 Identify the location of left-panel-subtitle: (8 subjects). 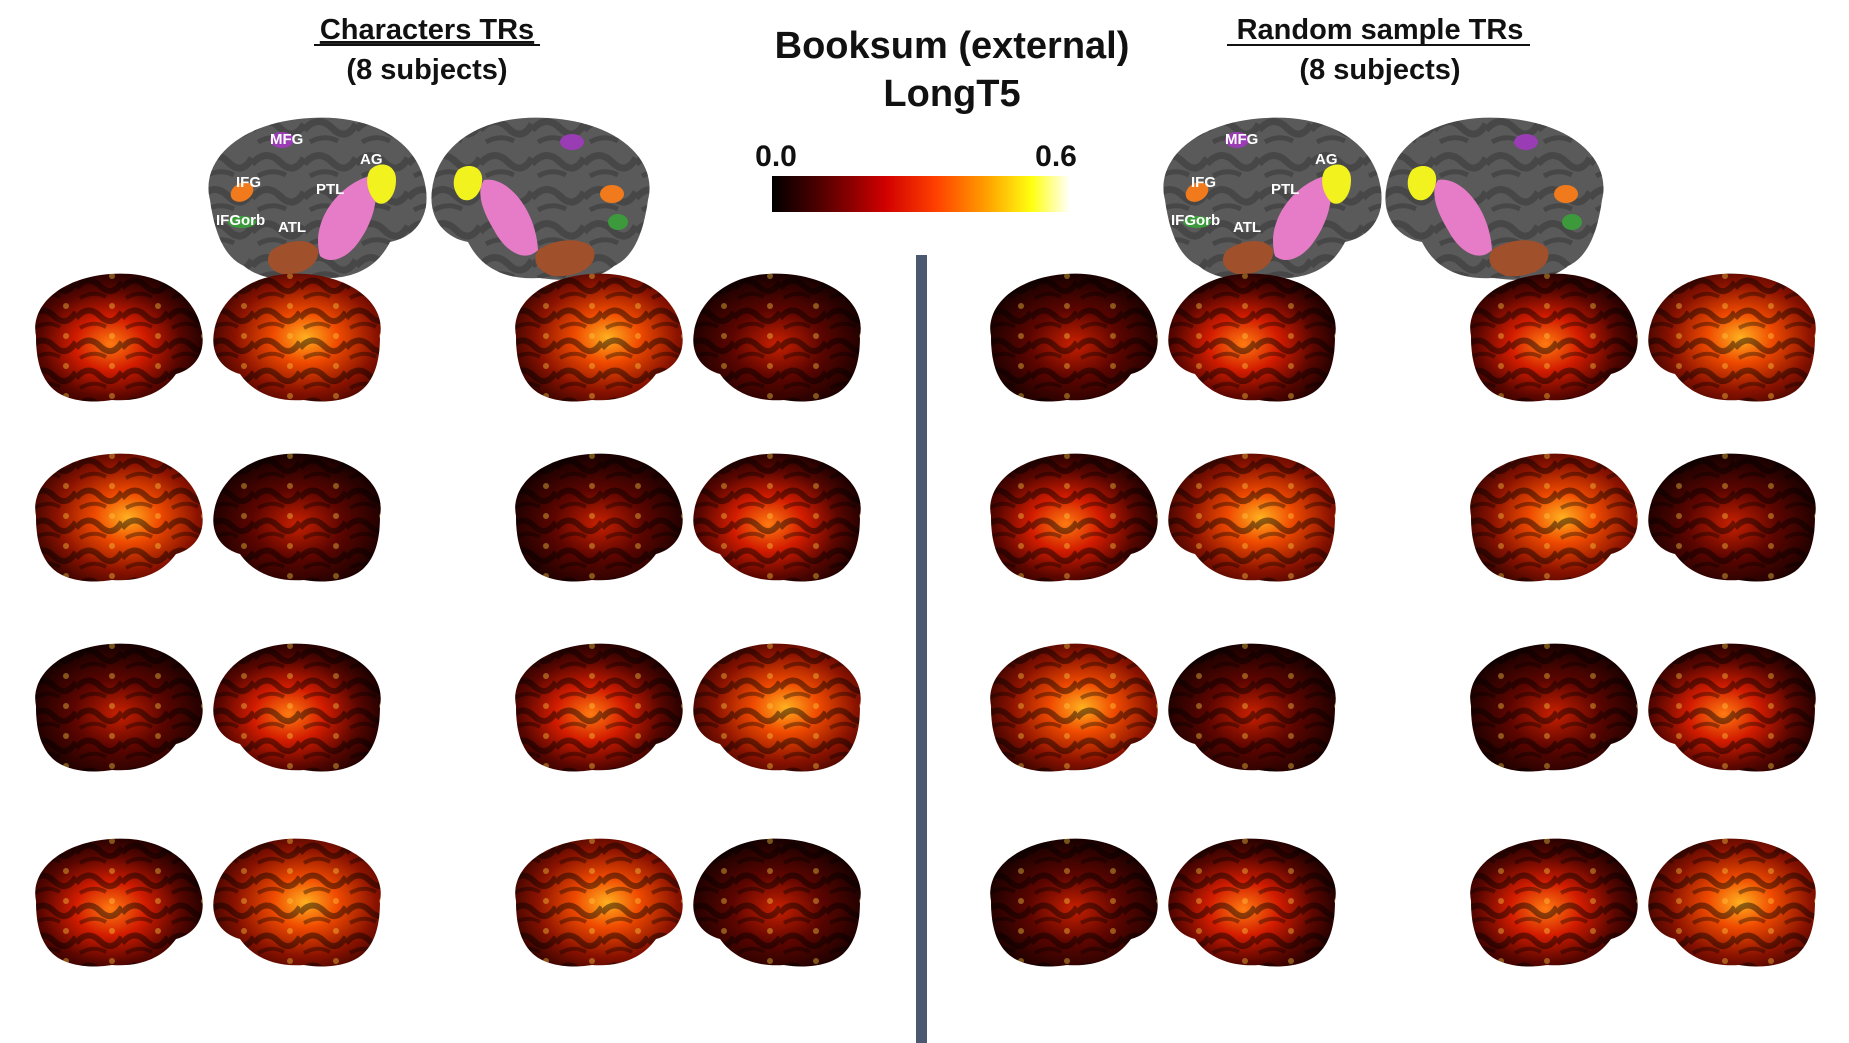
(426, 70).